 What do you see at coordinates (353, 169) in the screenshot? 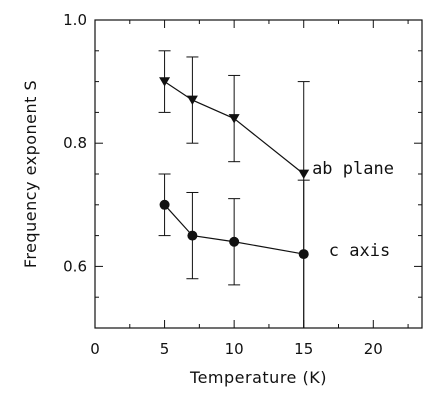
I see `label-ab-plane: ab plane` at bounding box center [353, 169].